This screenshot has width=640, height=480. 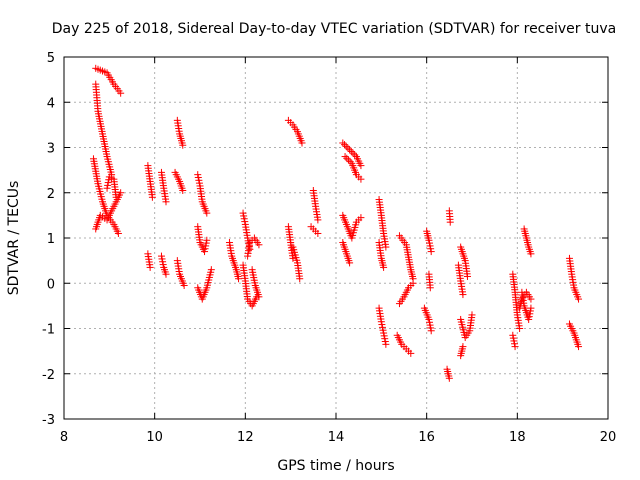 What do you see at coordinates (48, 375) in the screenshot?
I see `y-tick-label: -2` at bounding box center [48, 375].